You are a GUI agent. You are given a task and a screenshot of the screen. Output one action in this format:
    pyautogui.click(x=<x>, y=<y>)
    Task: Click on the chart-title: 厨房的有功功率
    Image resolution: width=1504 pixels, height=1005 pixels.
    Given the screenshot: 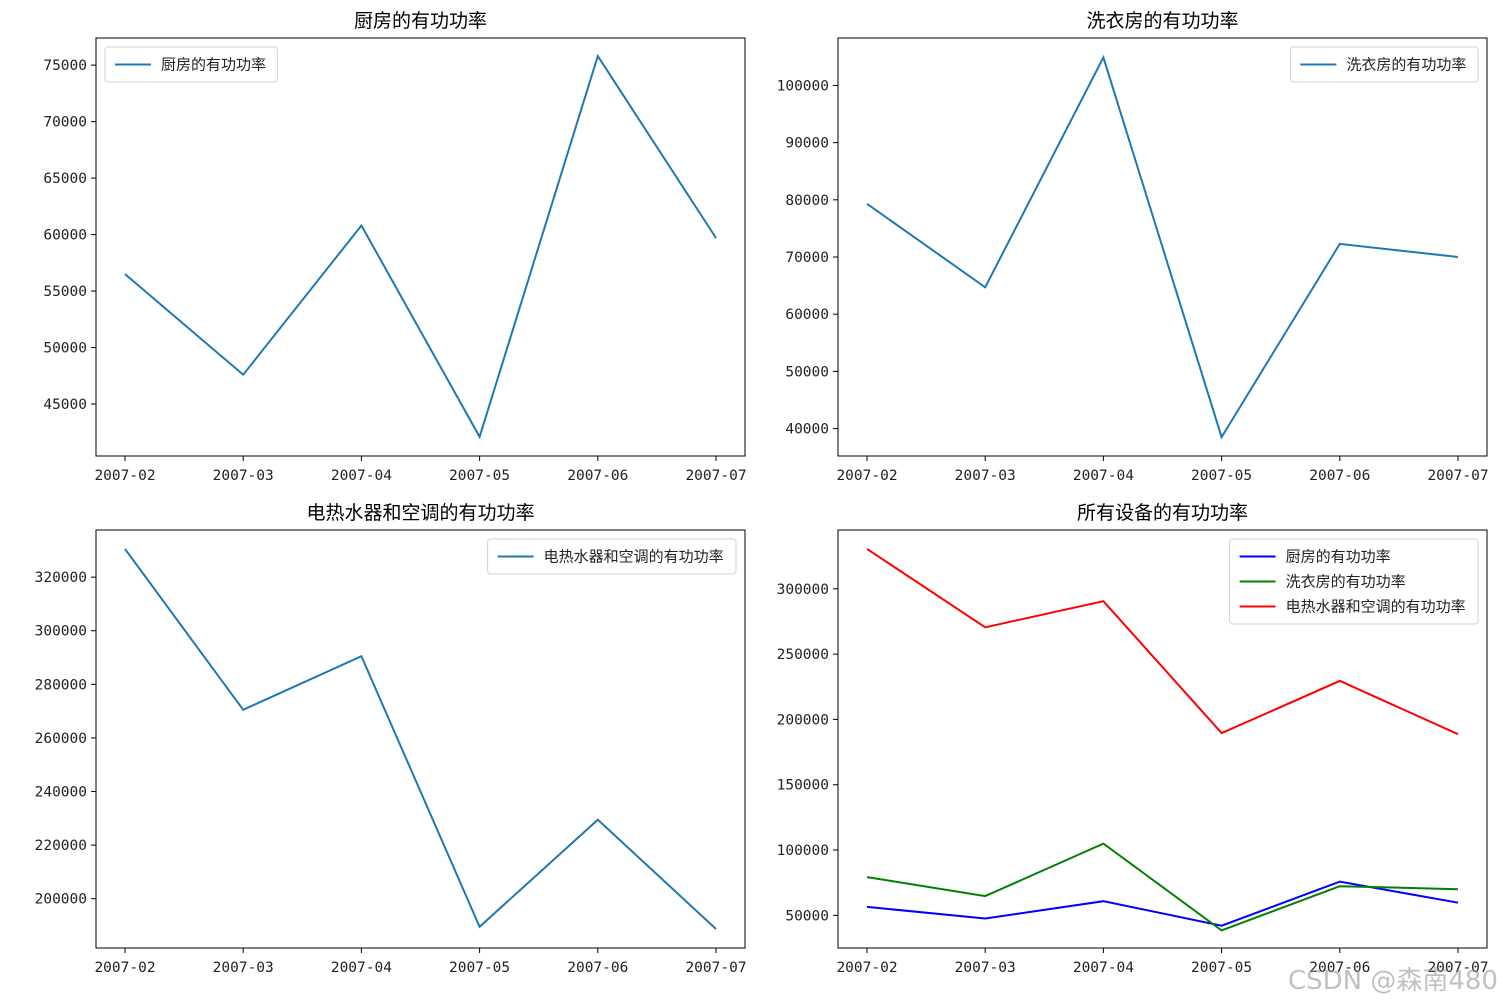 What is the action you would take?
    pyautogui.click(x=420, y=21)
    